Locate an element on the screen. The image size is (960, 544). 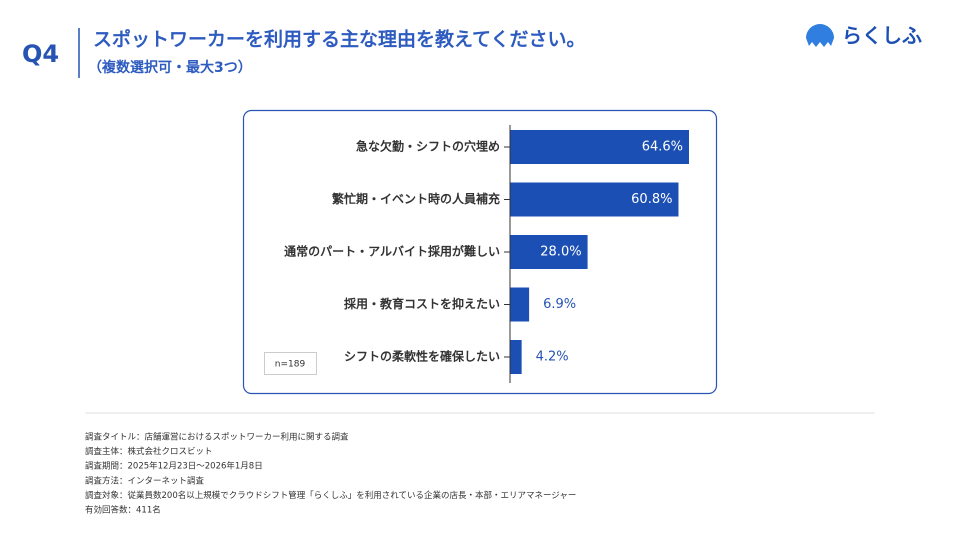
value-label: 60.8% is located at coordinates (651, 199).